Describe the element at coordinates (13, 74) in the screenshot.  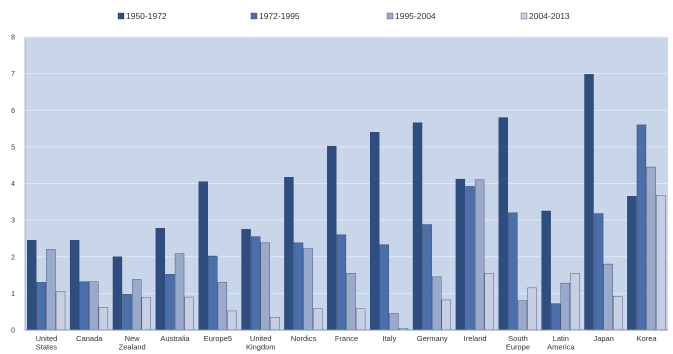
I see `y-tick-label: 7` at that location.